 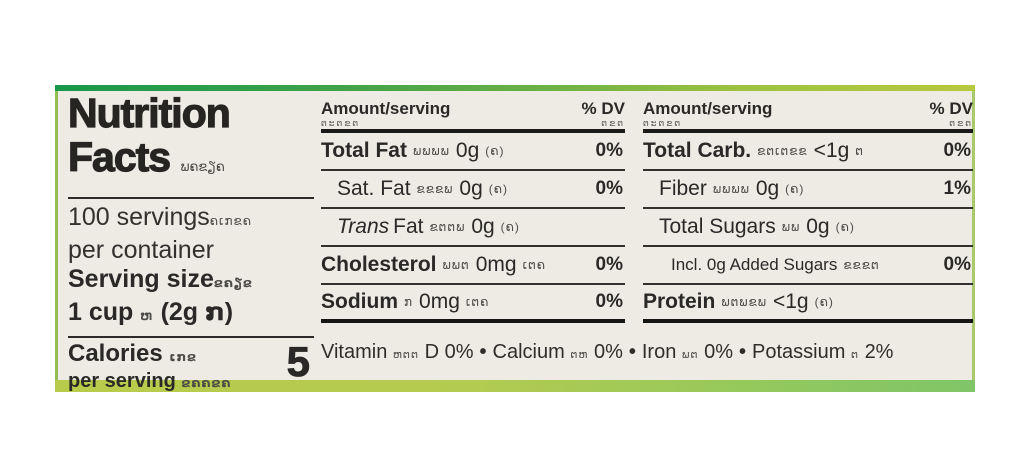 I want to click on footer-calcium: Calcium ຕຫ 0%, so click(x=557, y=352).